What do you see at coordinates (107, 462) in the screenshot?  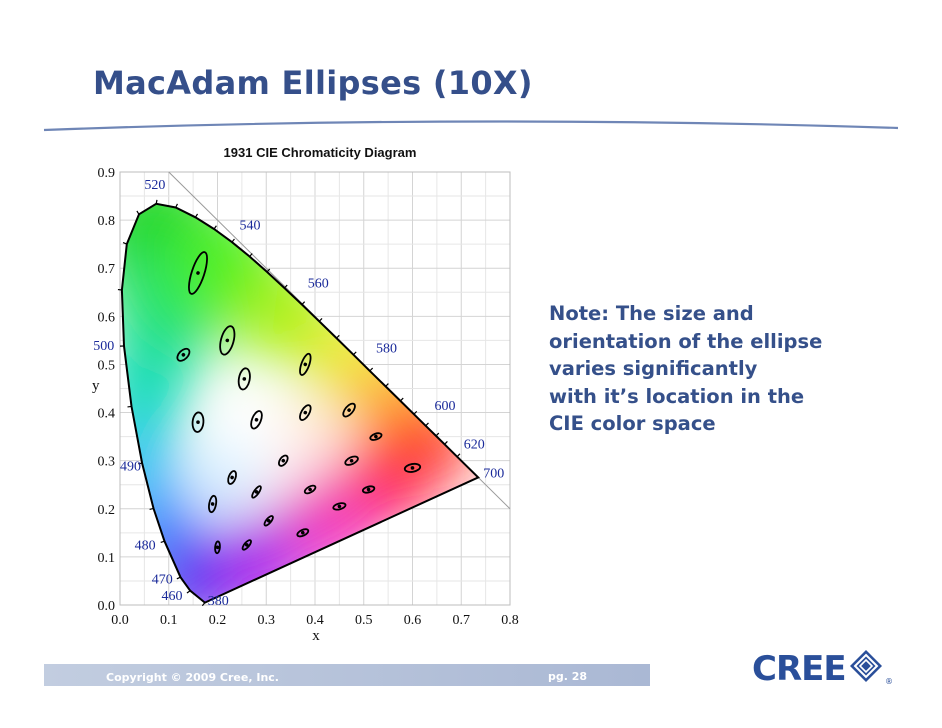 I see `y-tick-label: 0.3` at bounding box center [107, 462].